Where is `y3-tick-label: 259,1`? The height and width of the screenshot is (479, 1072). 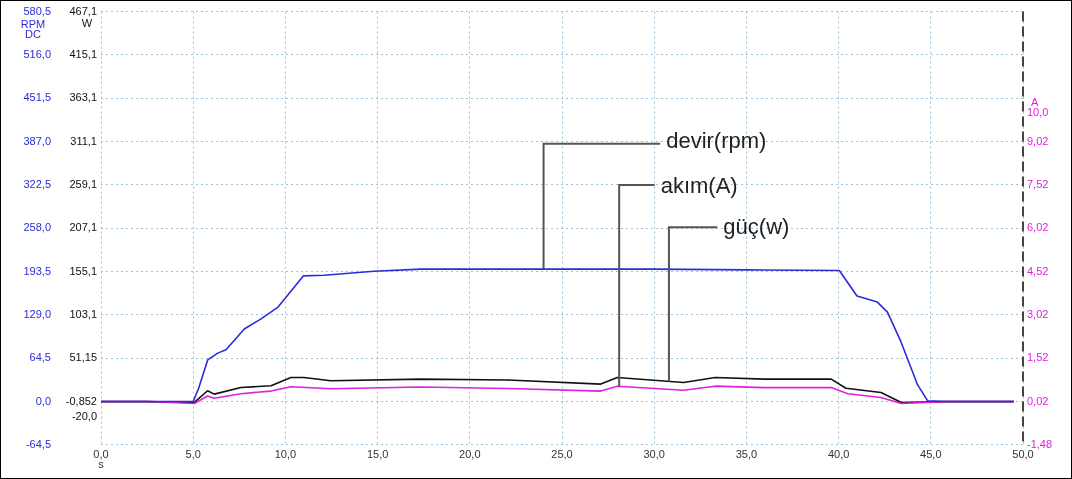 y3-tick-label: 259,1 is located at coordinates (83, 183).